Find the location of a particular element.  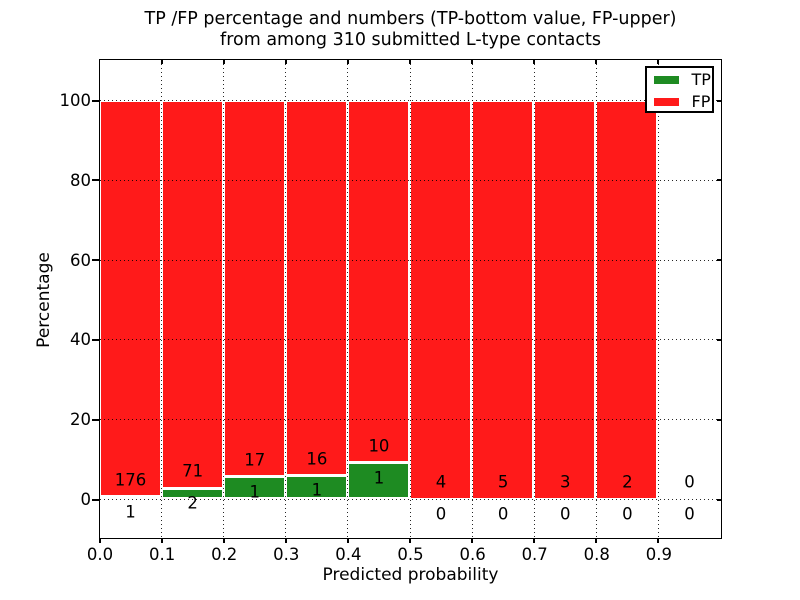

tp-count-label-bin3: 1 is located at coordinates (317, 490).